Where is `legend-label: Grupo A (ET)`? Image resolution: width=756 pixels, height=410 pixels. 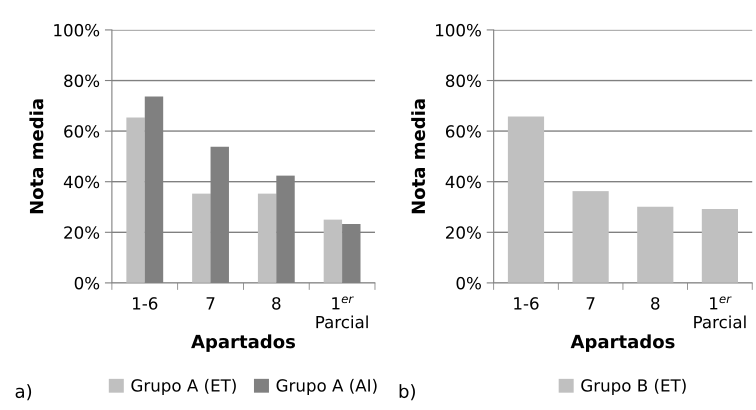 legend-label: Grupo A (ET) is located at coordinates (183, 386).